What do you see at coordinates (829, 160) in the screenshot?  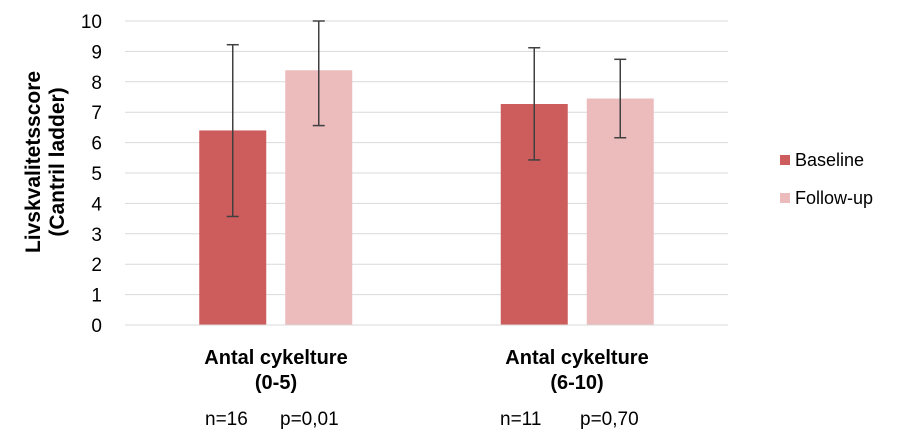 I see `legend-label-baseline: Baseline` at bounding box center [829, 160].